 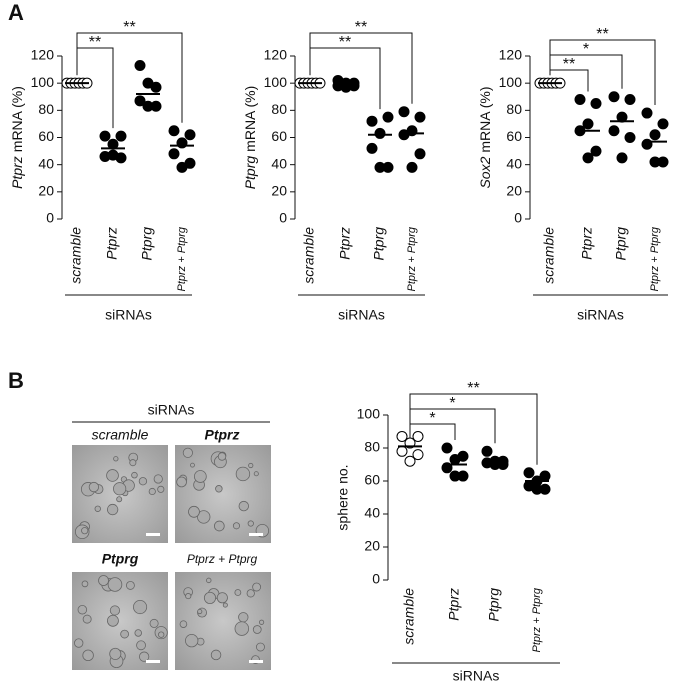 I want to click on y-axis-label: Sox2 mRNA (%), so click(x=485, y=137).